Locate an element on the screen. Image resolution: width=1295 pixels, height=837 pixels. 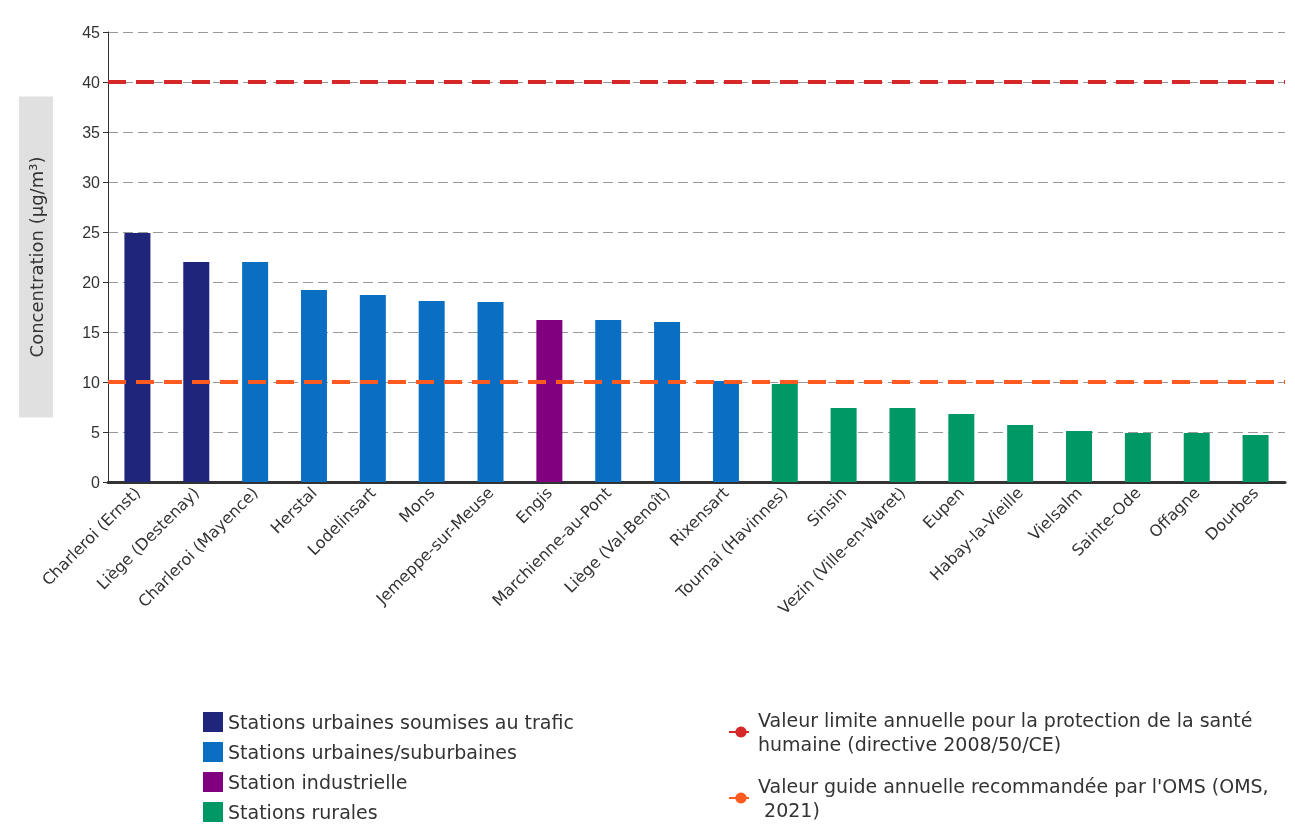
legend-label: Valeur limite annuelle pour la protection de la santé humaine (directive 2008/50/CE) is located at coordinates (1008, 732).